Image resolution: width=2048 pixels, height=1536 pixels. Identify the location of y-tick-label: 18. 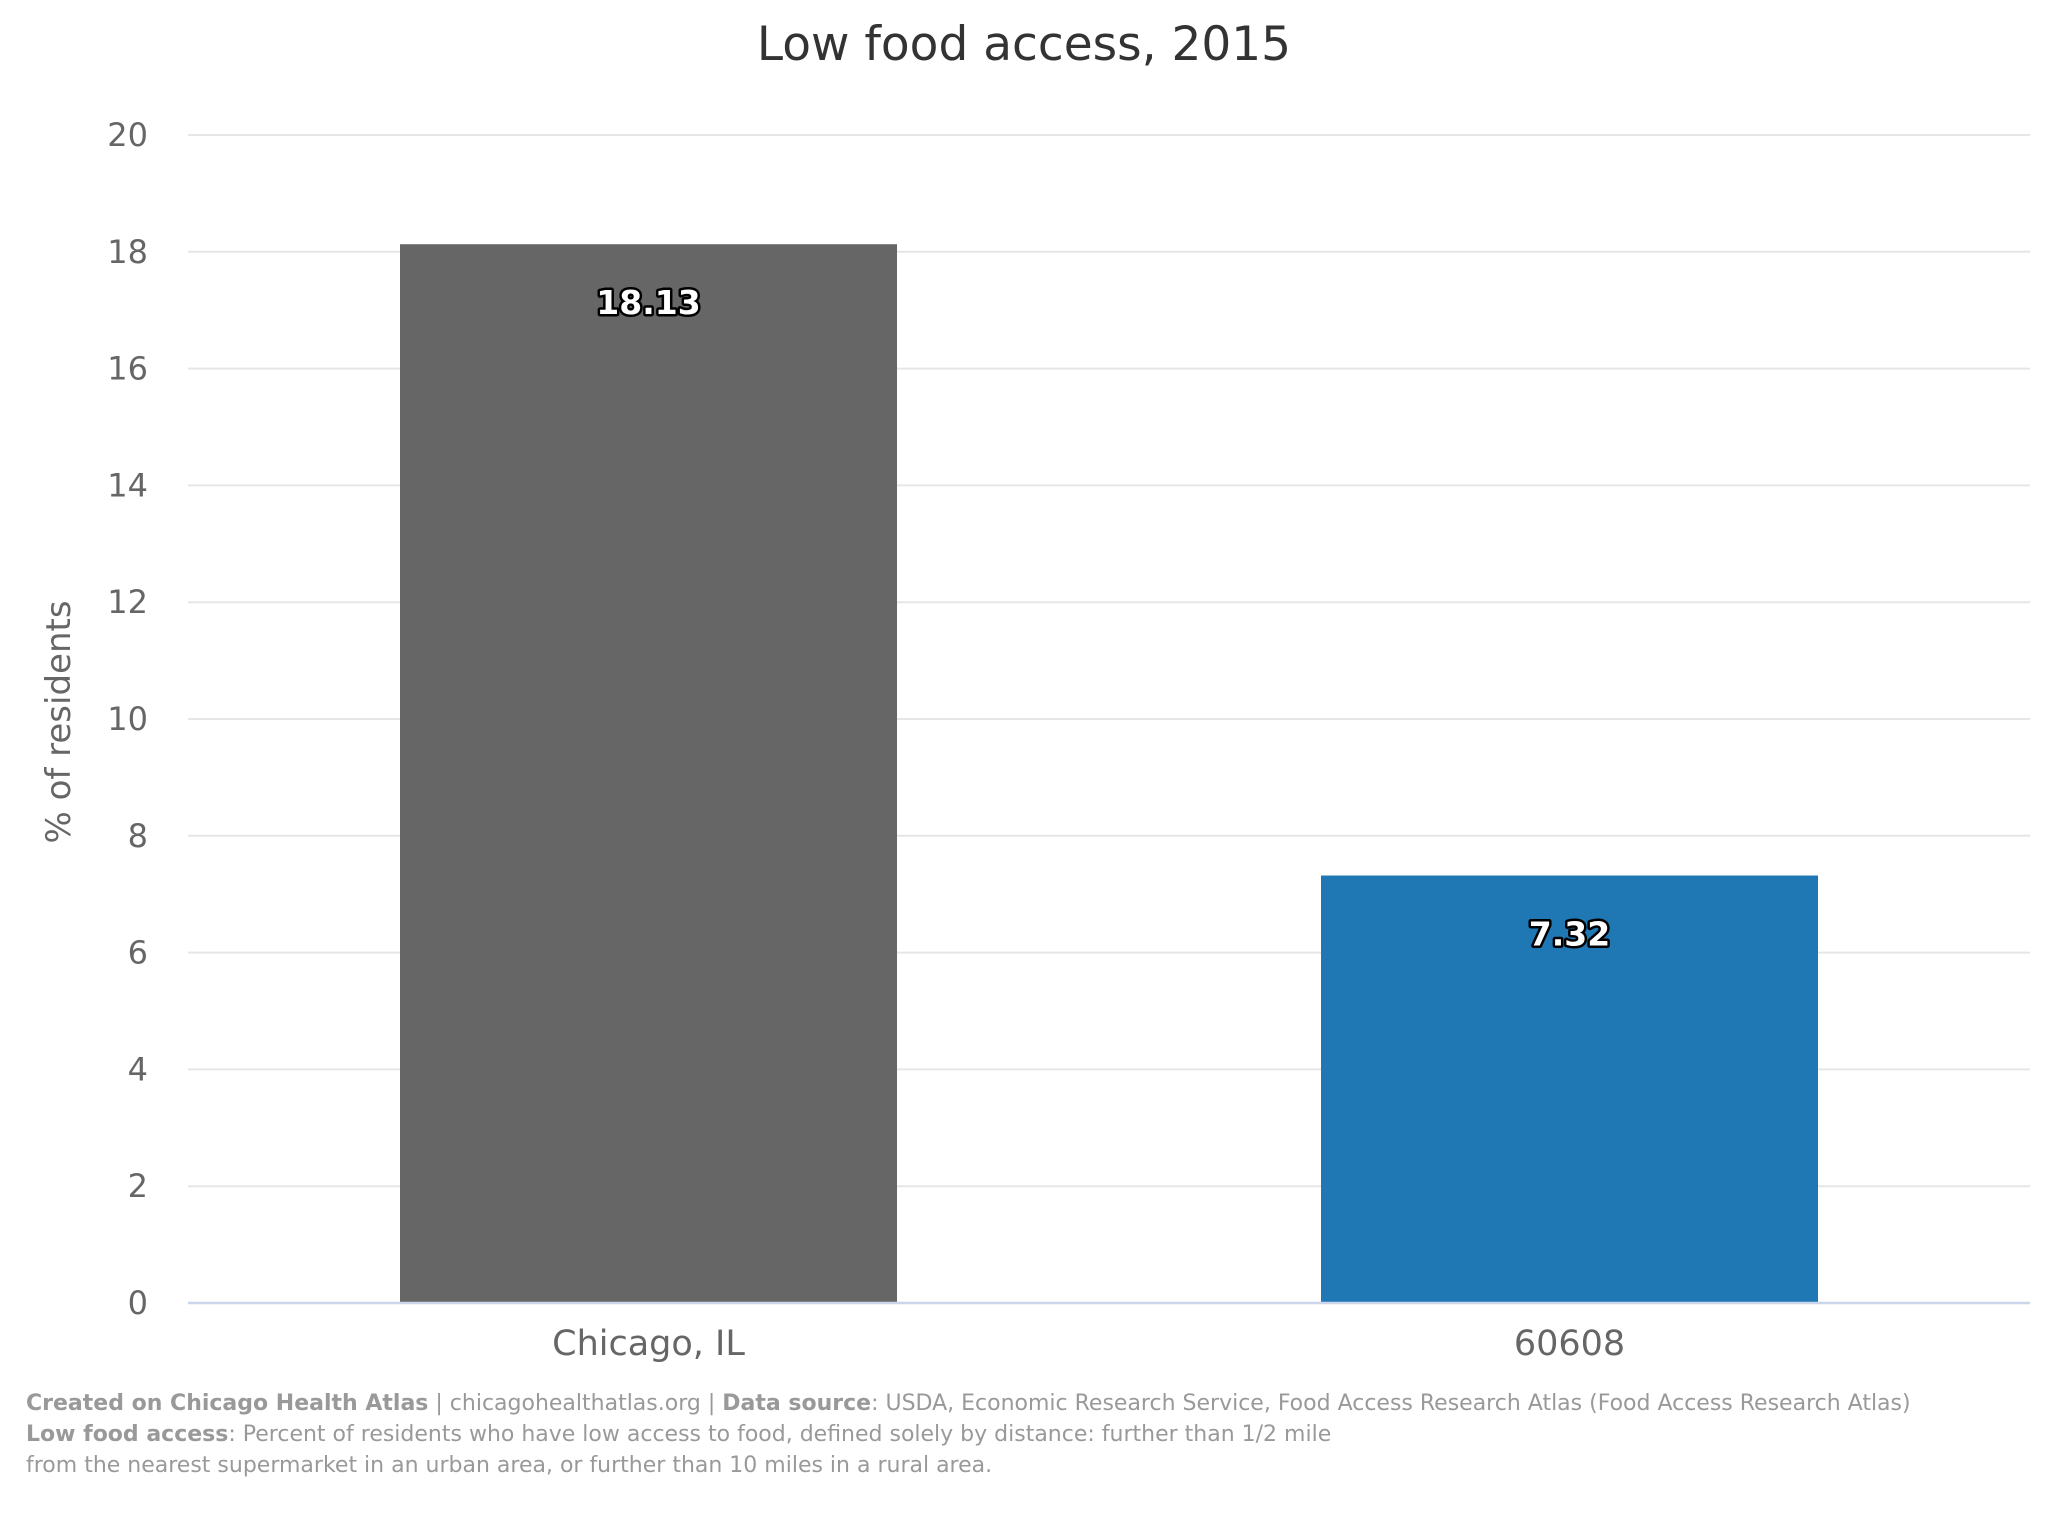
(127, 252).